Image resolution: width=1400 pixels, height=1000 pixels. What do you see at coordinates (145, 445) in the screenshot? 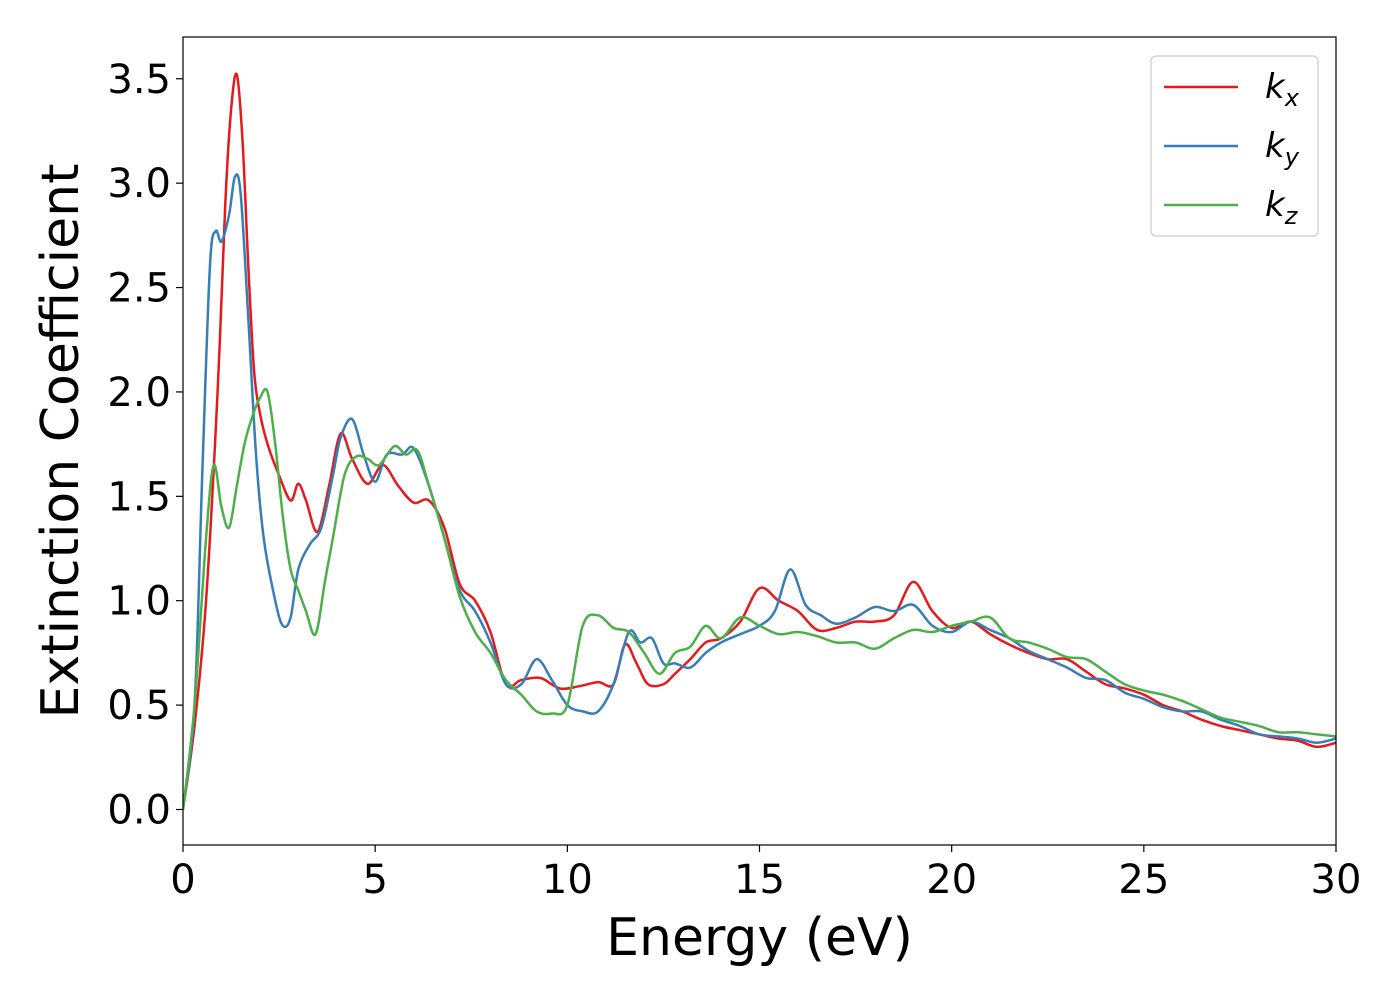
I see `y-axis: 0.0 0.5 1.0 1.5 2.0 2.5 3.0 3.5` at bounding box center [145, 445].